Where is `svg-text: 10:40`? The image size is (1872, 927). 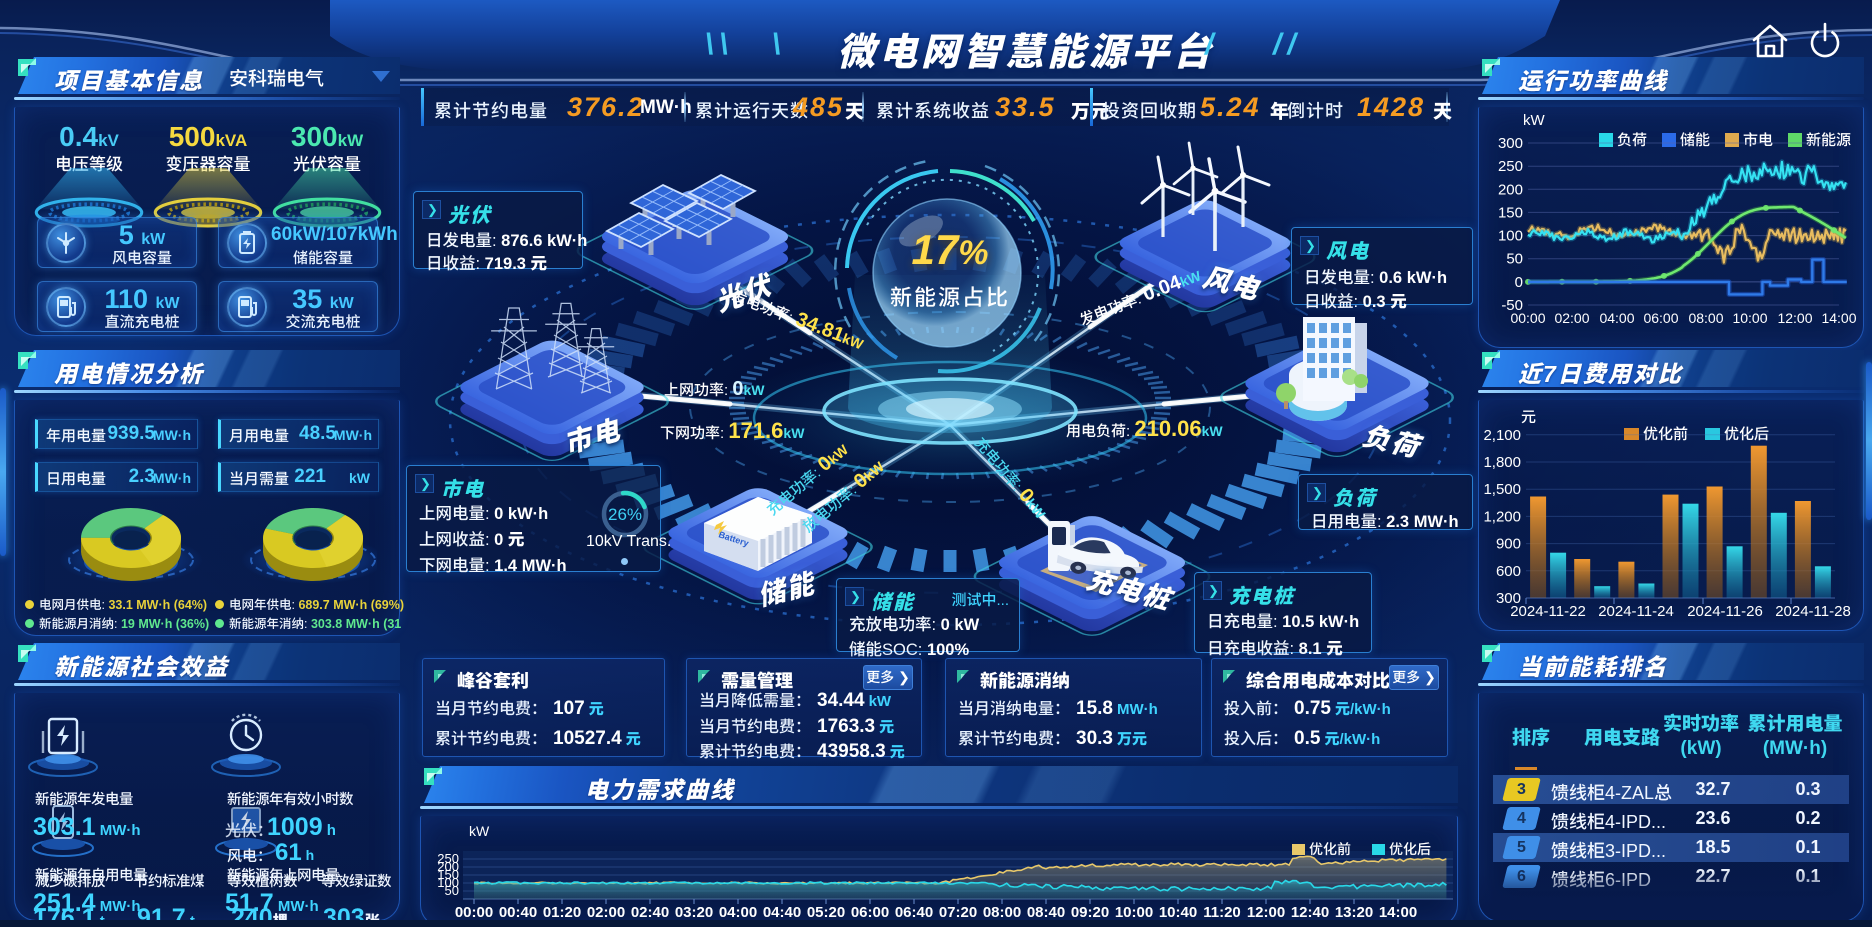
svg-text: 10:40 is located at coordinates (1178, 912).